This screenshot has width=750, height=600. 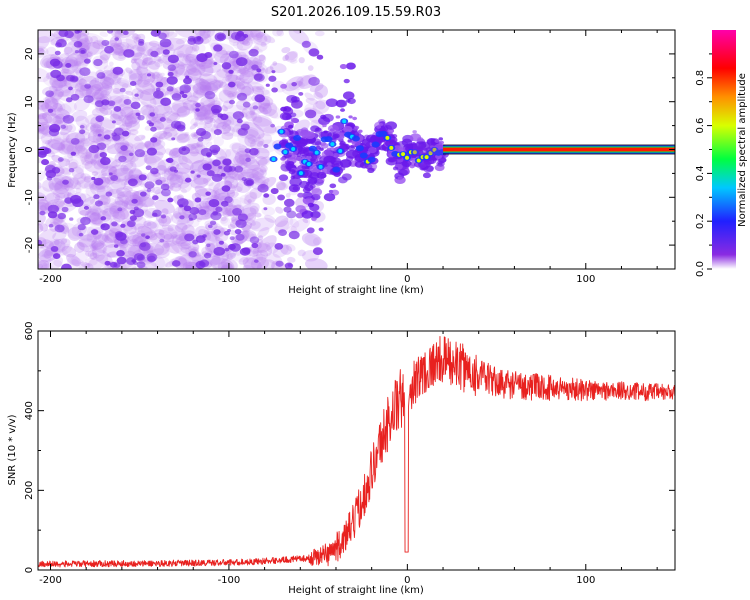 I want to click on spectrogram-ylabel: Frequency (Hz), so click(x=12, y=150).